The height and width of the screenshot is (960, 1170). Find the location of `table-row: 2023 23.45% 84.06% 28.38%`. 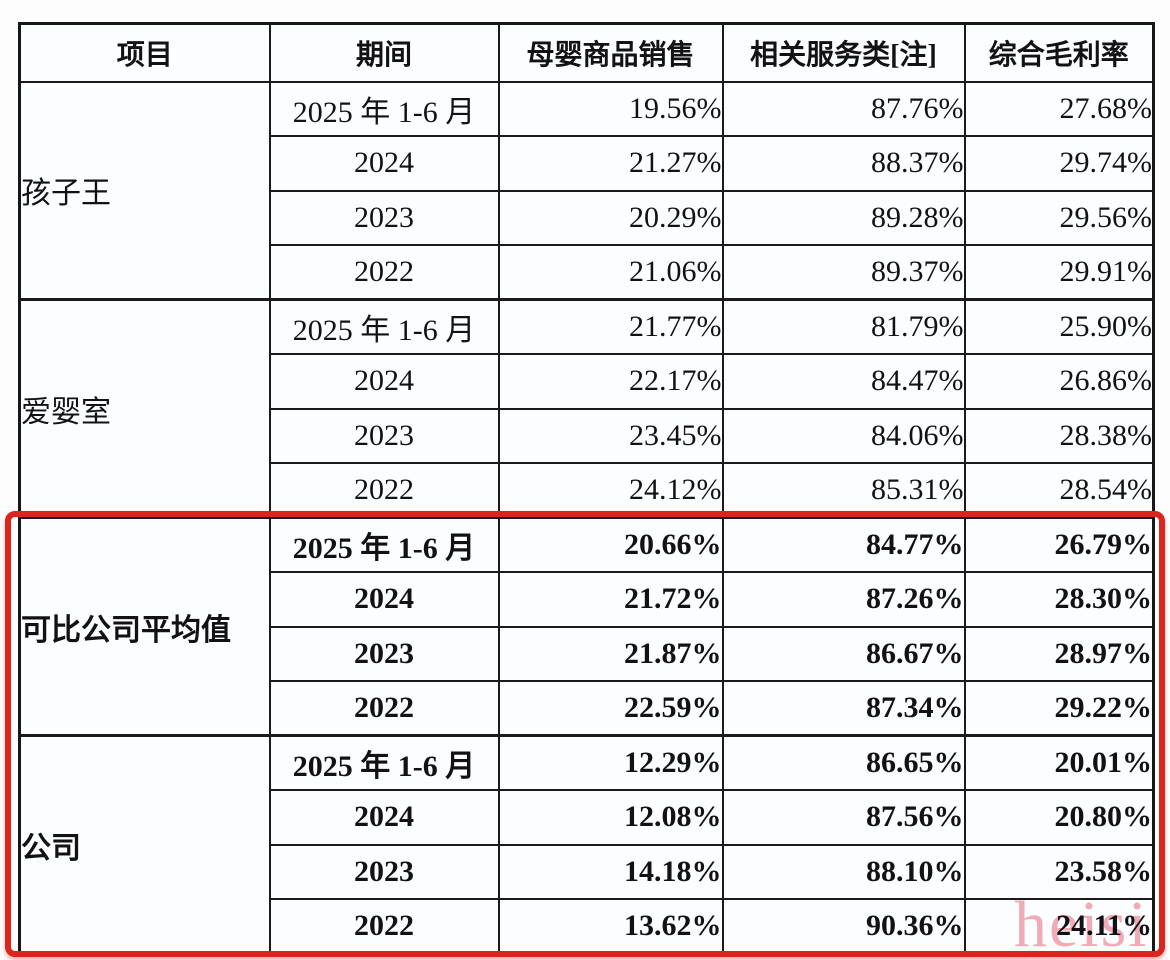

table-row: 2023 23.45% 84.06% 28.38% is located at coordinates (587, 435).